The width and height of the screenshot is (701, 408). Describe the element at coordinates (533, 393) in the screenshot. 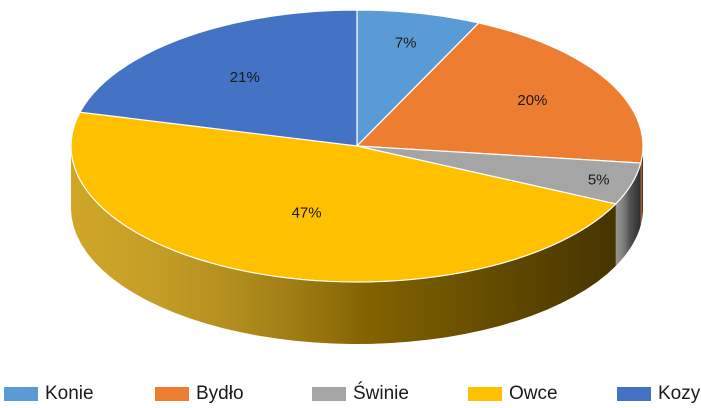

I see `legend-label-owce: Owce` at that location.